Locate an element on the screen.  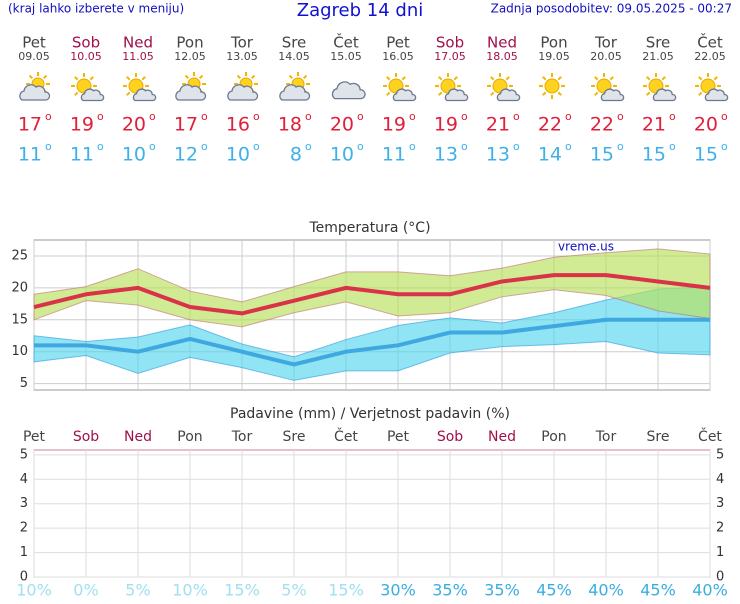
day-date: 20.05 is located at coordinates (606, 56).